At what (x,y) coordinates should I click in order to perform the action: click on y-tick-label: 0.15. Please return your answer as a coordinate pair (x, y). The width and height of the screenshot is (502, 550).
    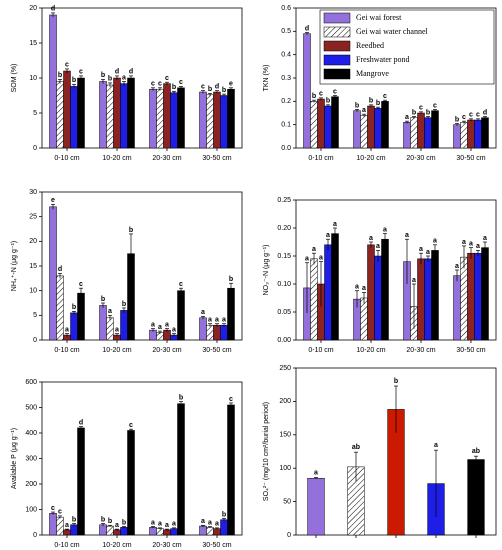
    Looking at the image, I should click on (284, 256).